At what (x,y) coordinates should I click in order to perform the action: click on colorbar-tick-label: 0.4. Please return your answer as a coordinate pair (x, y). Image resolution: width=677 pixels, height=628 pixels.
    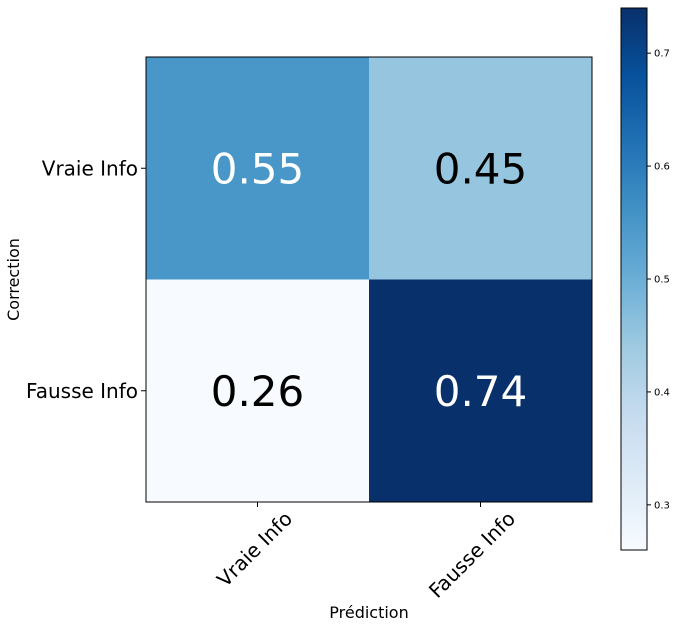
    Looking at the image, I should click on (662, 392).